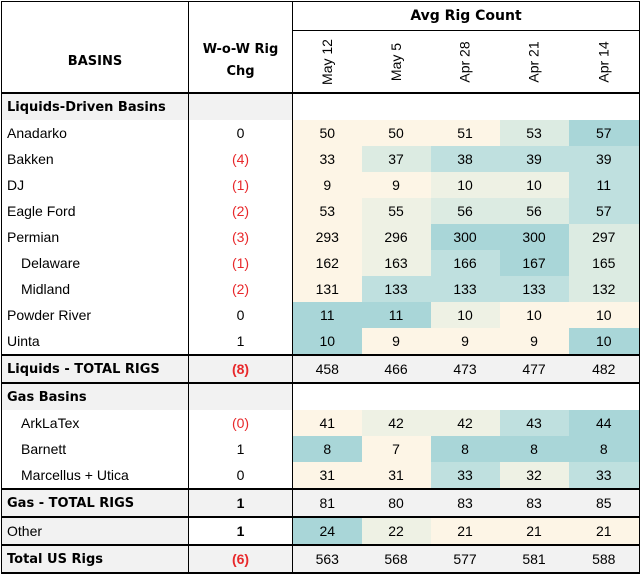 The width and height of the screenshot is (641, 574). Describe the element at coordinates (95, 237) in the screenshot. I see `basin-label: Permian` at that location.